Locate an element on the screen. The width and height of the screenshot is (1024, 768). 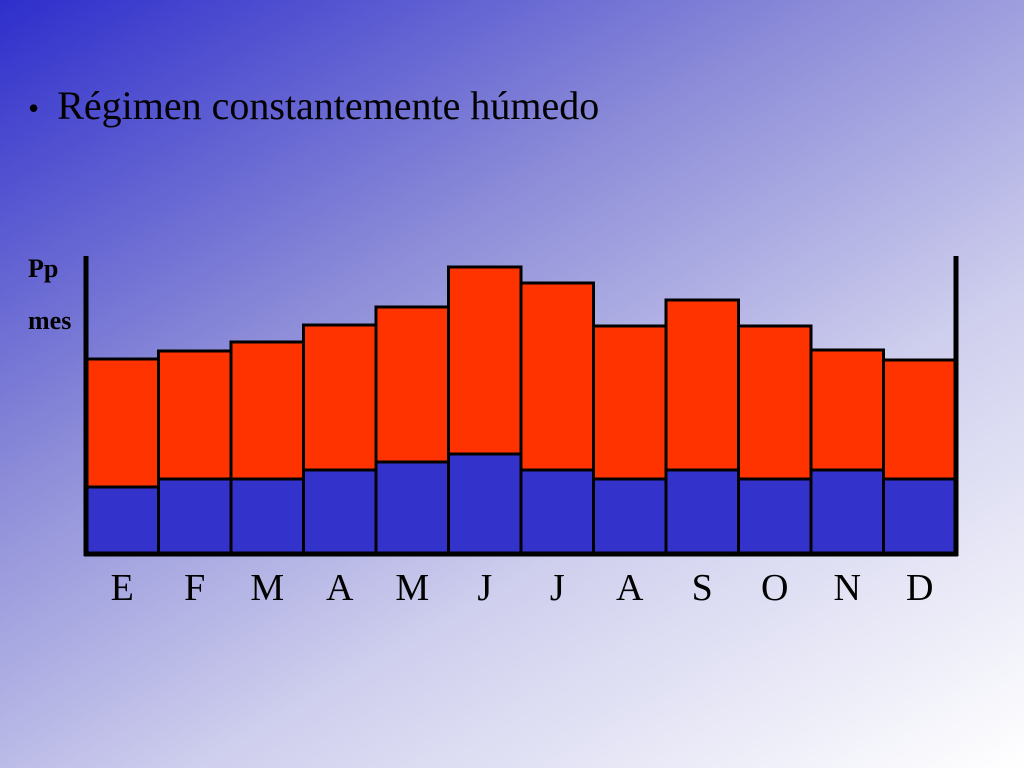
y-axis-label-line-1: Pp is located at coordinates (43, 268).